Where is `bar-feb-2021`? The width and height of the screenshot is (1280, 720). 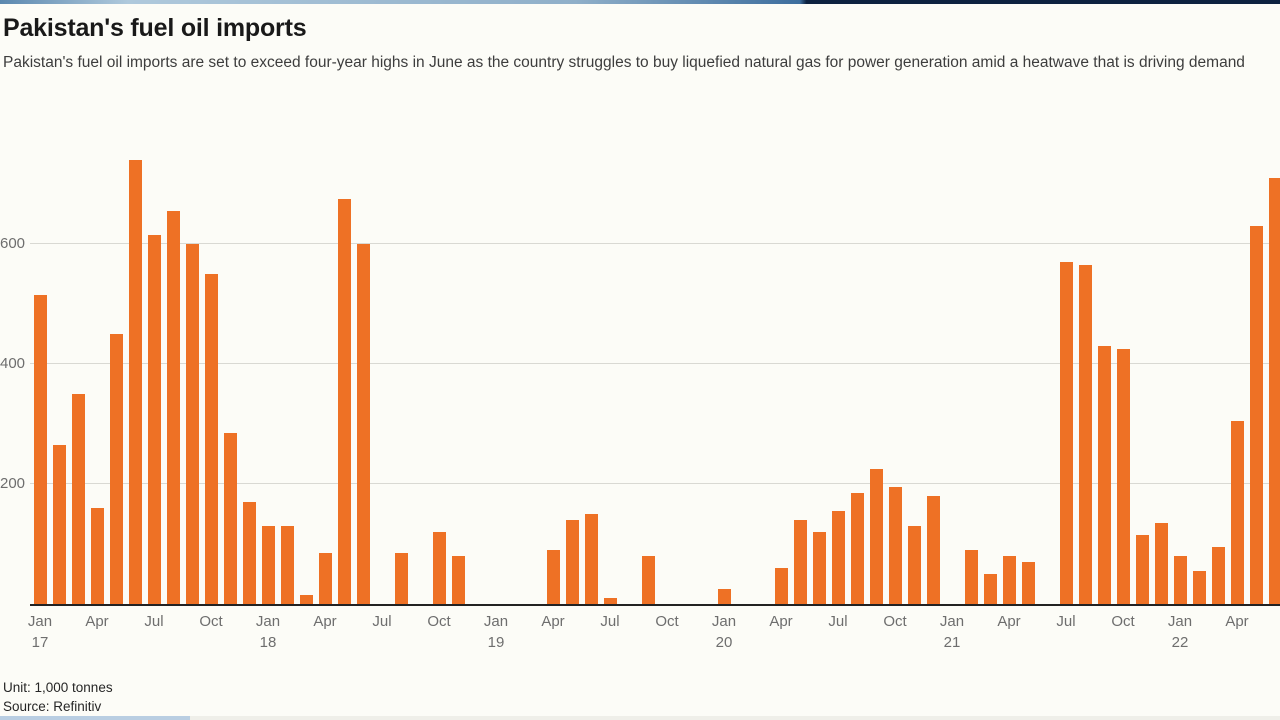
bar-feb-2021 is located at coordinates (971, 577).